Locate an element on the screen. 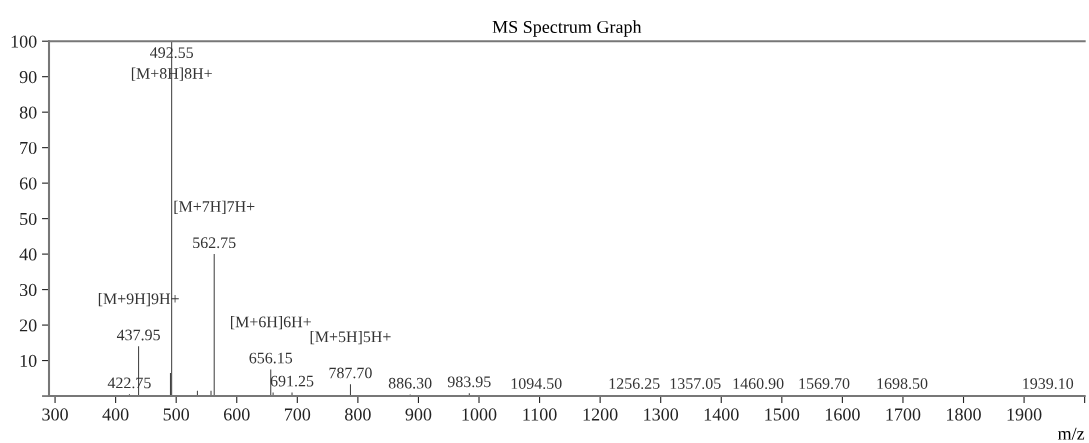 Image resolution: width=1089 pixels, height=443 pixels. x-tick-label: 1400 is located at coordinates (721, 414).